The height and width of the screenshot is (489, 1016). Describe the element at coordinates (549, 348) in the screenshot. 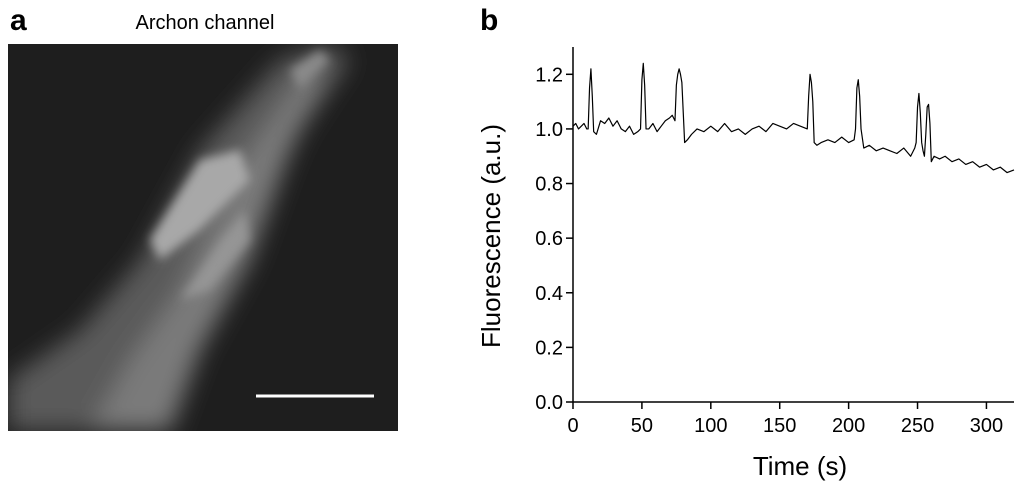

I see `y-tick-label: 0.2` at that location.